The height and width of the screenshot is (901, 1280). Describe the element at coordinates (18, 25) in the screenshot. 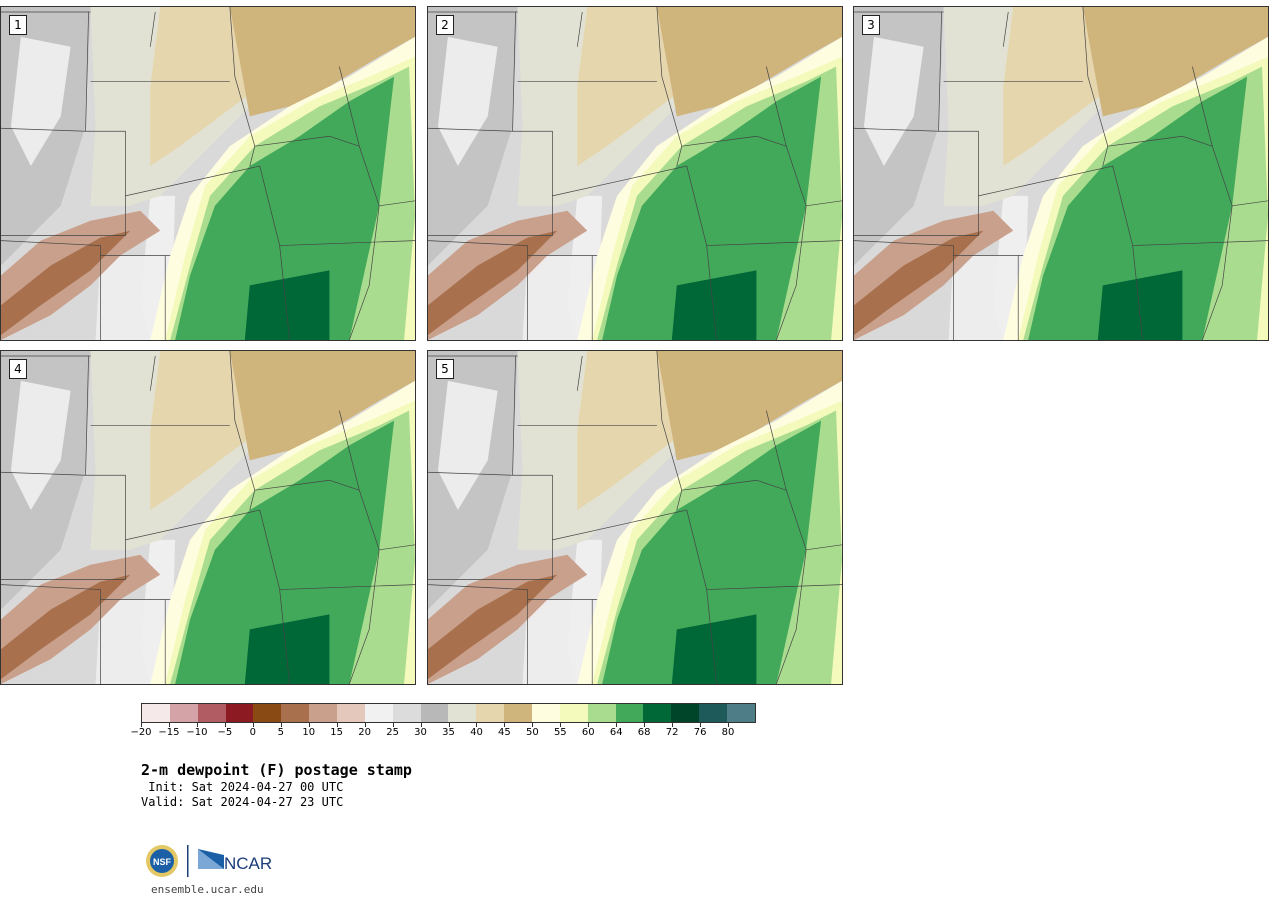

I see `panel-number: 1` at that location.